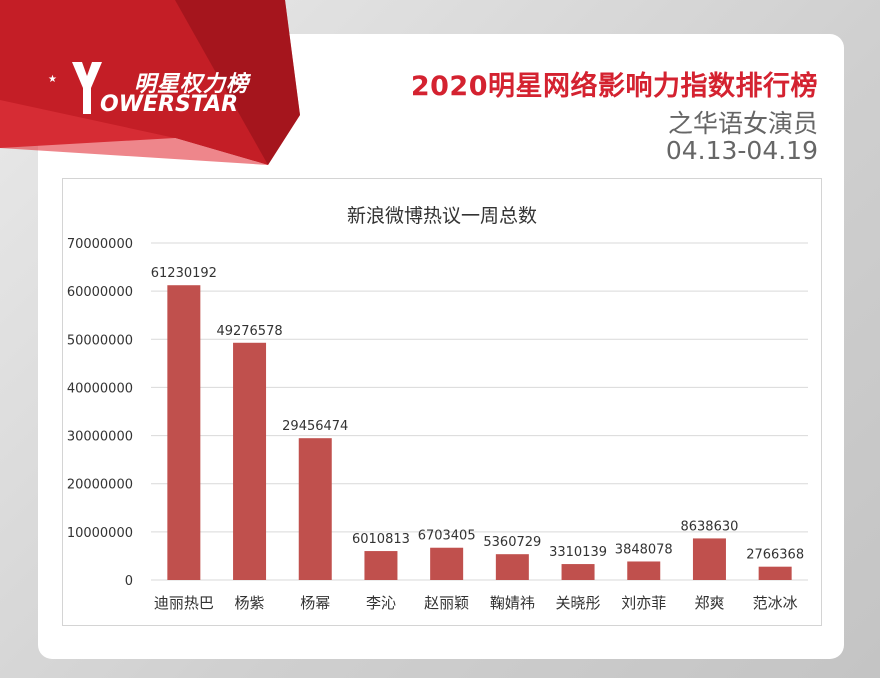 This screenshot has height=678, width=880. What do you see at coordinates (775, 555) in the screenshot?
I see `data-label: 2766368` at bounding box center [775, 555].